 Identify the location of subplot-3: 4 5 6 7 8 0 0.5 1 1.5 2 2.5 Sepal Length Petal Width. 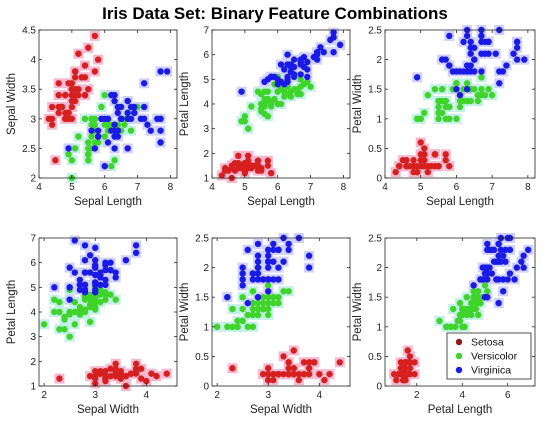
(444, 116).